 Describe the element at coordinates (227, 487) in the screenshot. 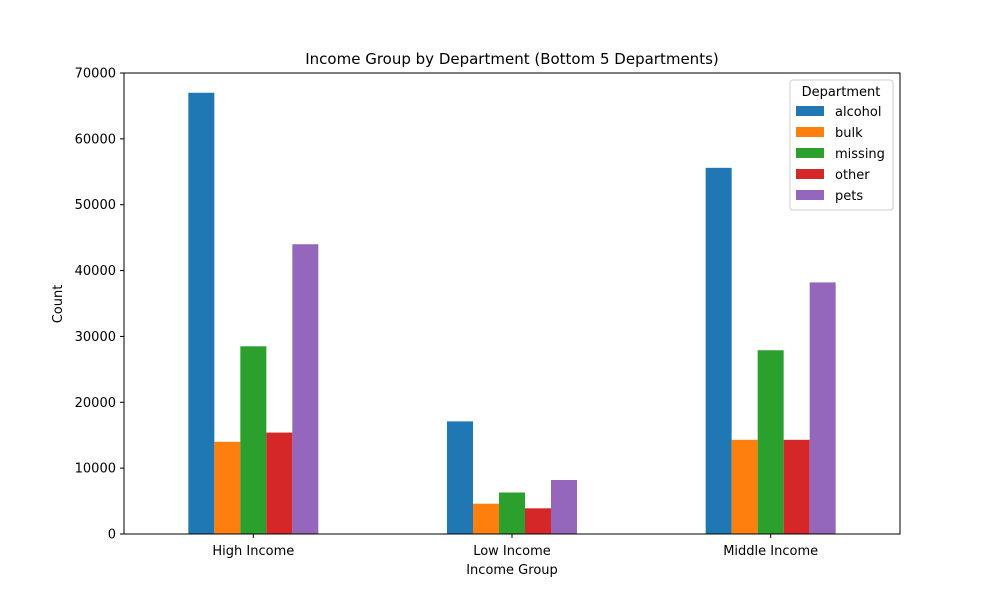

I see `bar-bulk-high-income` at that location.